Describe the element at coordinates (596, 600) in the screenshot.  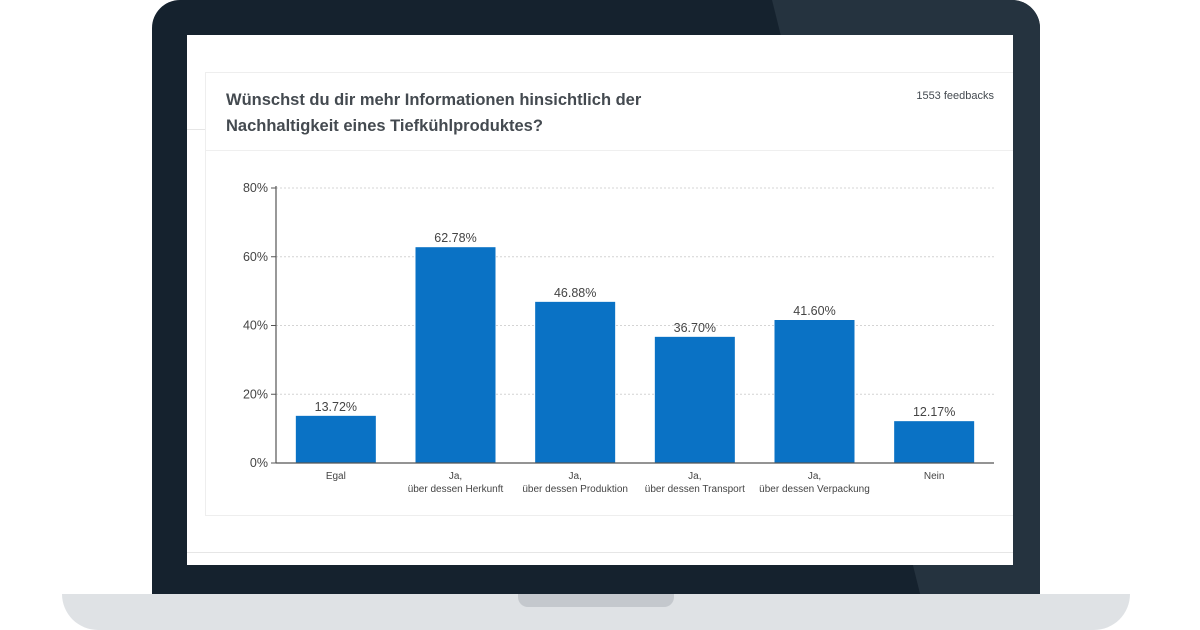
I see `laptop-base-notch` at that location.